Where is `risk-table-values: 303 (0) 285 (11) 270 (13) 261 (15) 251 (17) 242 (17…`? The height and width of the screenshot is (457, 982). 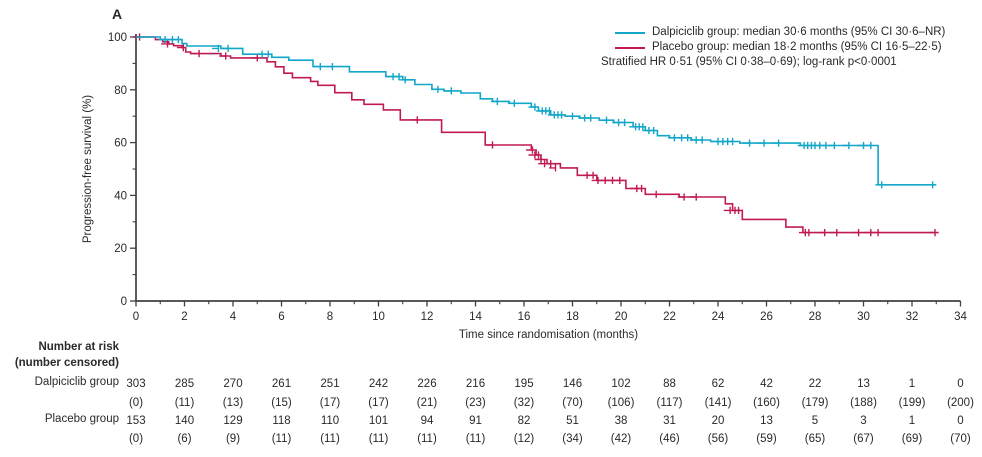 risk-table-values: 303 (0) 285 (11) 270 (13) 261 (15) 251 (17) 242 (17… is located at coordinates (550, 411).